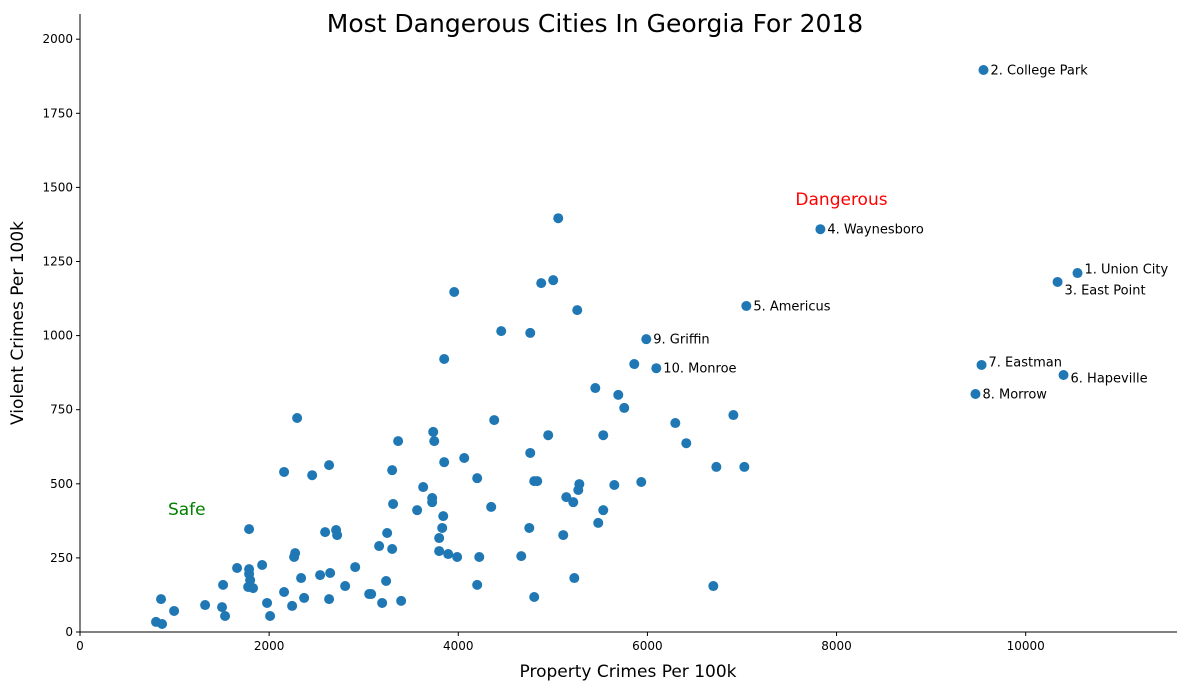  Describe the element at coordinates (1105, 290) in the screenshot. I see `city-label: 3. East Point` at that location.